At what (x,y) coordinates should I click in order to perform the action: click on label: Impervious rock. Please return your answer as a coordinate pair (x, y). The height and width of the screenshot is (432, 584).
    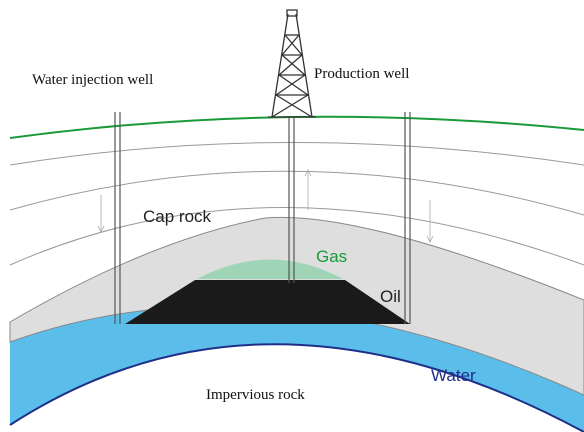
    Looking at the image, I should click on (255, 395).